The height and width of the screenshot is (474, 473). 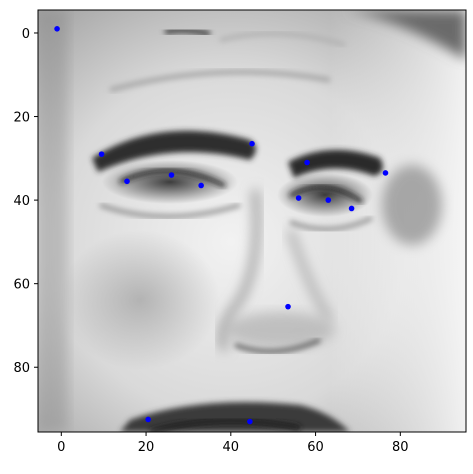 I want to click on x-tick-label: 80, so click(x=400, y=447).